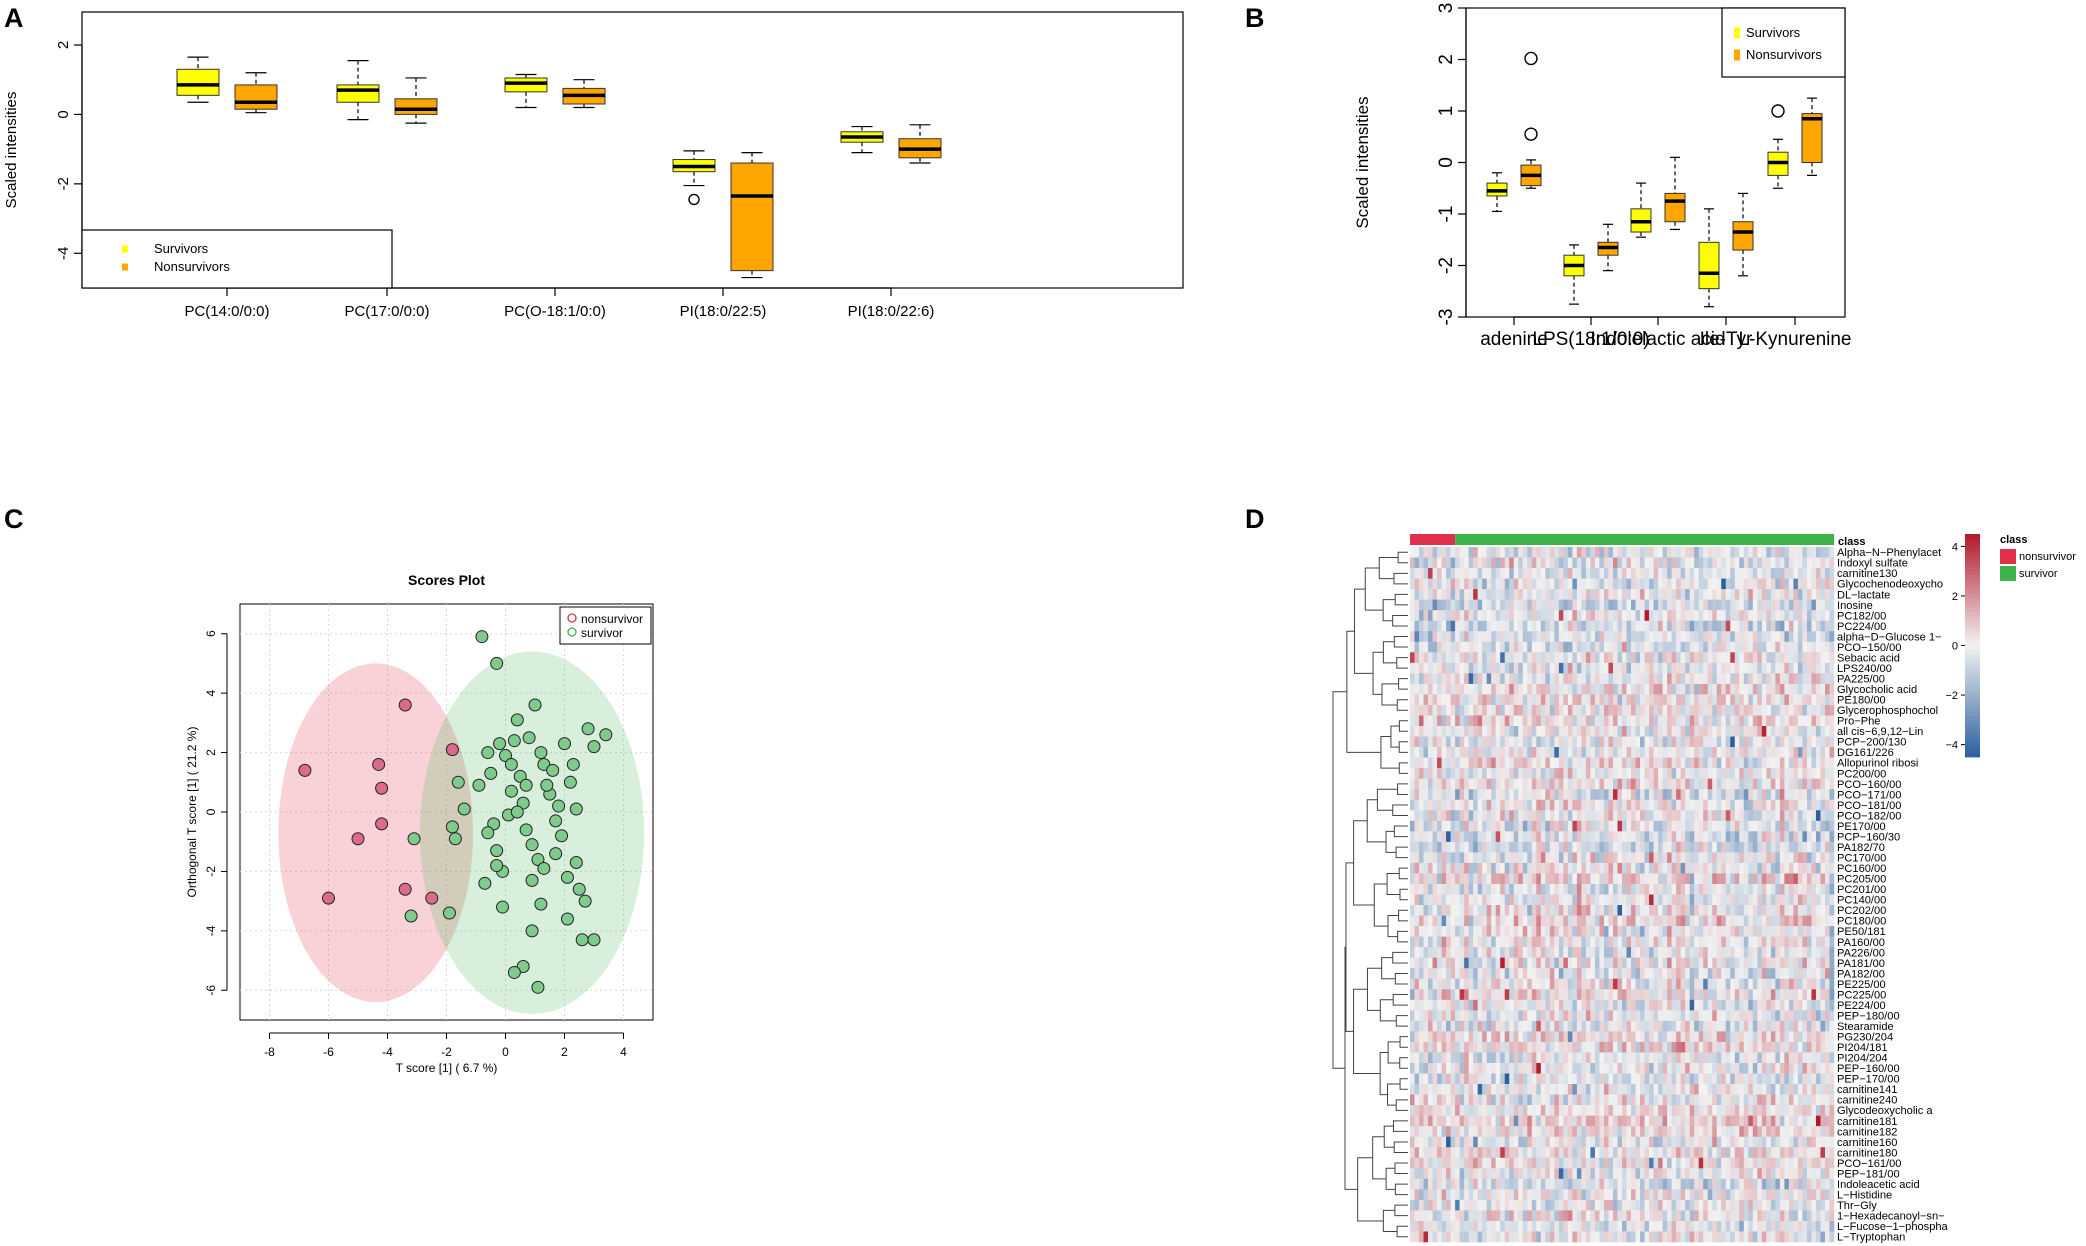 This screenshot has height=1246, width=2086. Describe the element at coordinates (1446, 111) in the screenshot. I see `y-tick-label: 1` at that location.